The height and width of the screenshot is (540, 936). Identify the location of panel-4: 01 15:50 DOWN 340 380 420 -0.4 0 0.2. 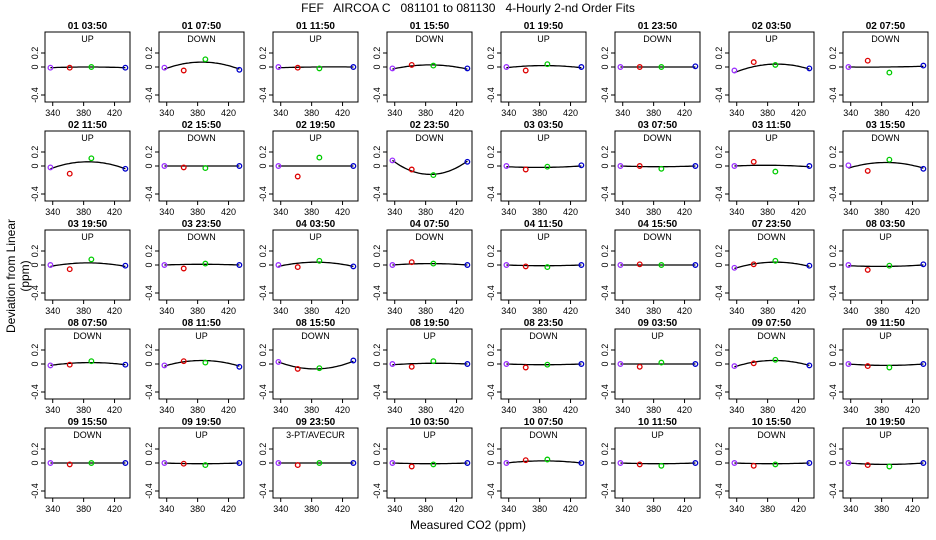
(422, 69).